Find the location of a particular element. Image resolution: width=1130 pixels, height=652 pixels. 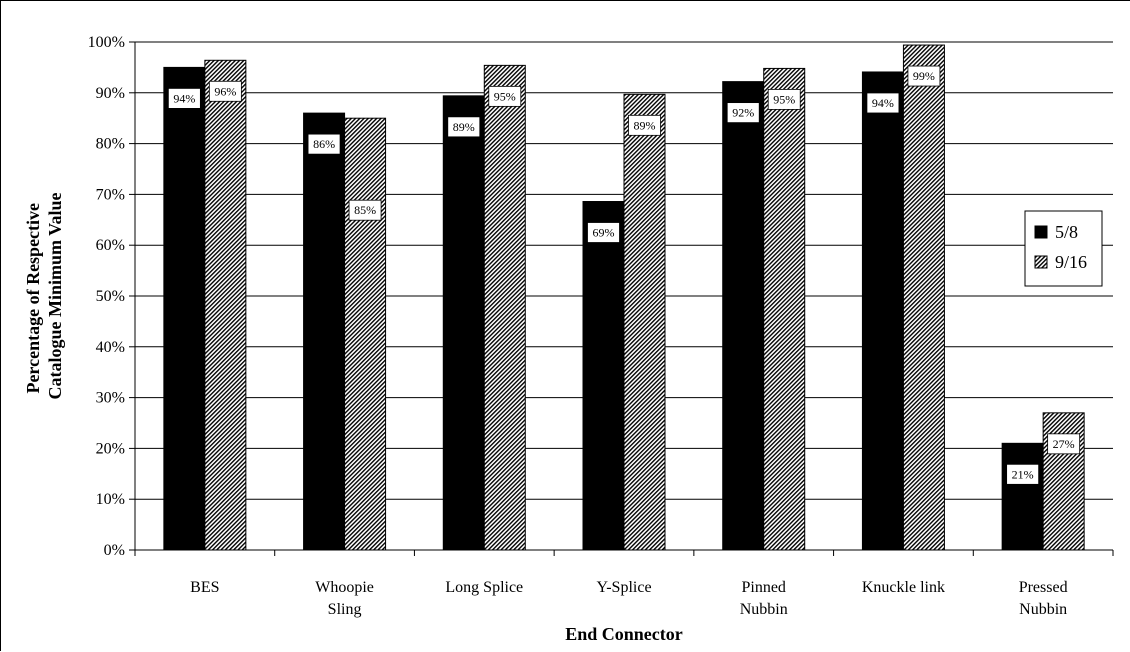

legend-box is located at coordinates (1063, 248).